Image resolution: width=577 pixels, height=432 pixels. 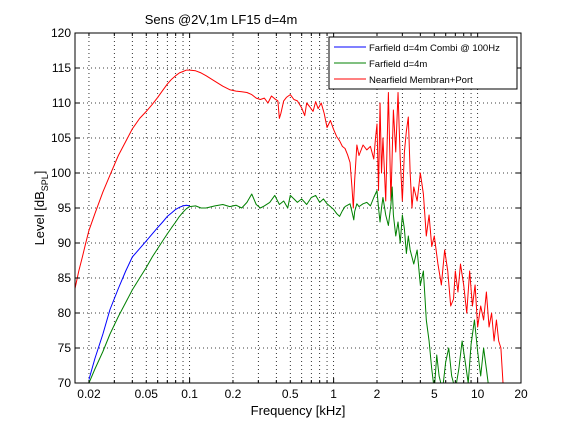 What do you see at coordinates (89, 394) in the screenshot?
I see `x-tick-label: 0.02` at bounding box center [89, 394].